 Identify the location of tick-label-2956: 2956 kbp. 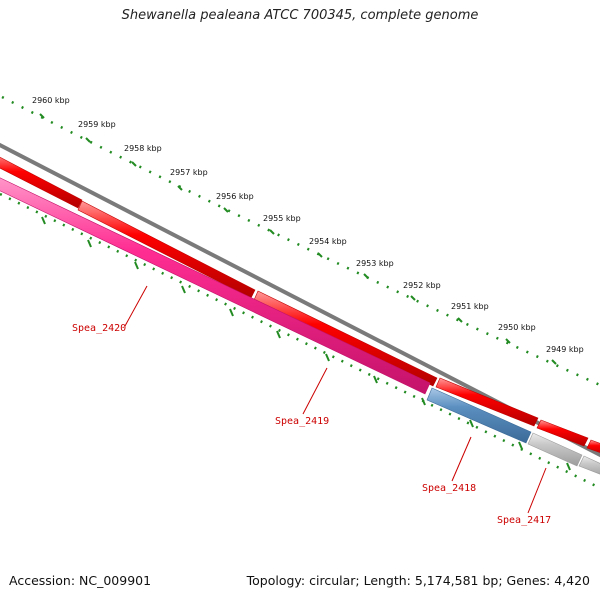
(235, 196).